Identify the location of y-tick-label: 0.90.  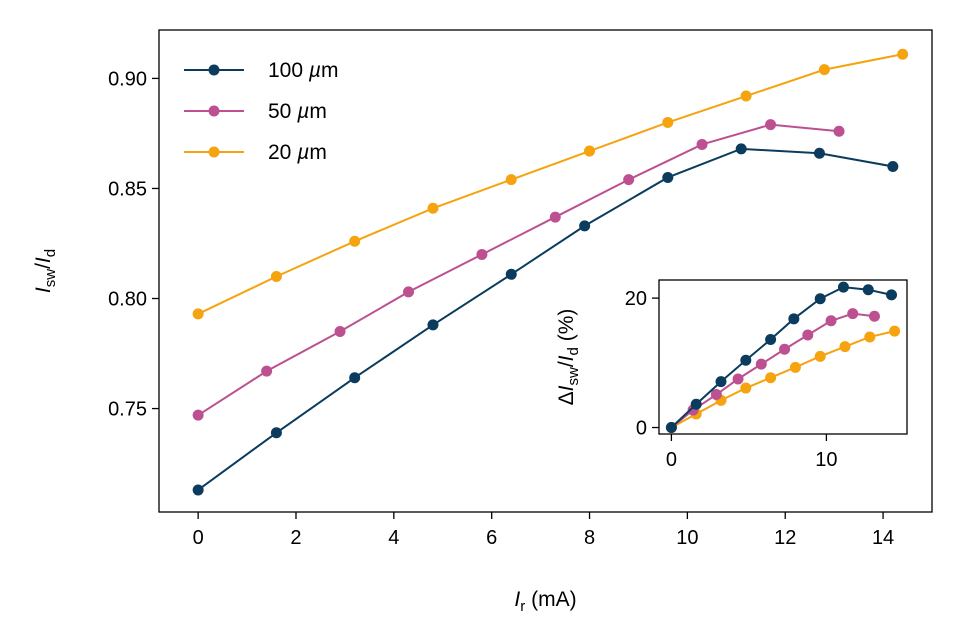
(127, 79).